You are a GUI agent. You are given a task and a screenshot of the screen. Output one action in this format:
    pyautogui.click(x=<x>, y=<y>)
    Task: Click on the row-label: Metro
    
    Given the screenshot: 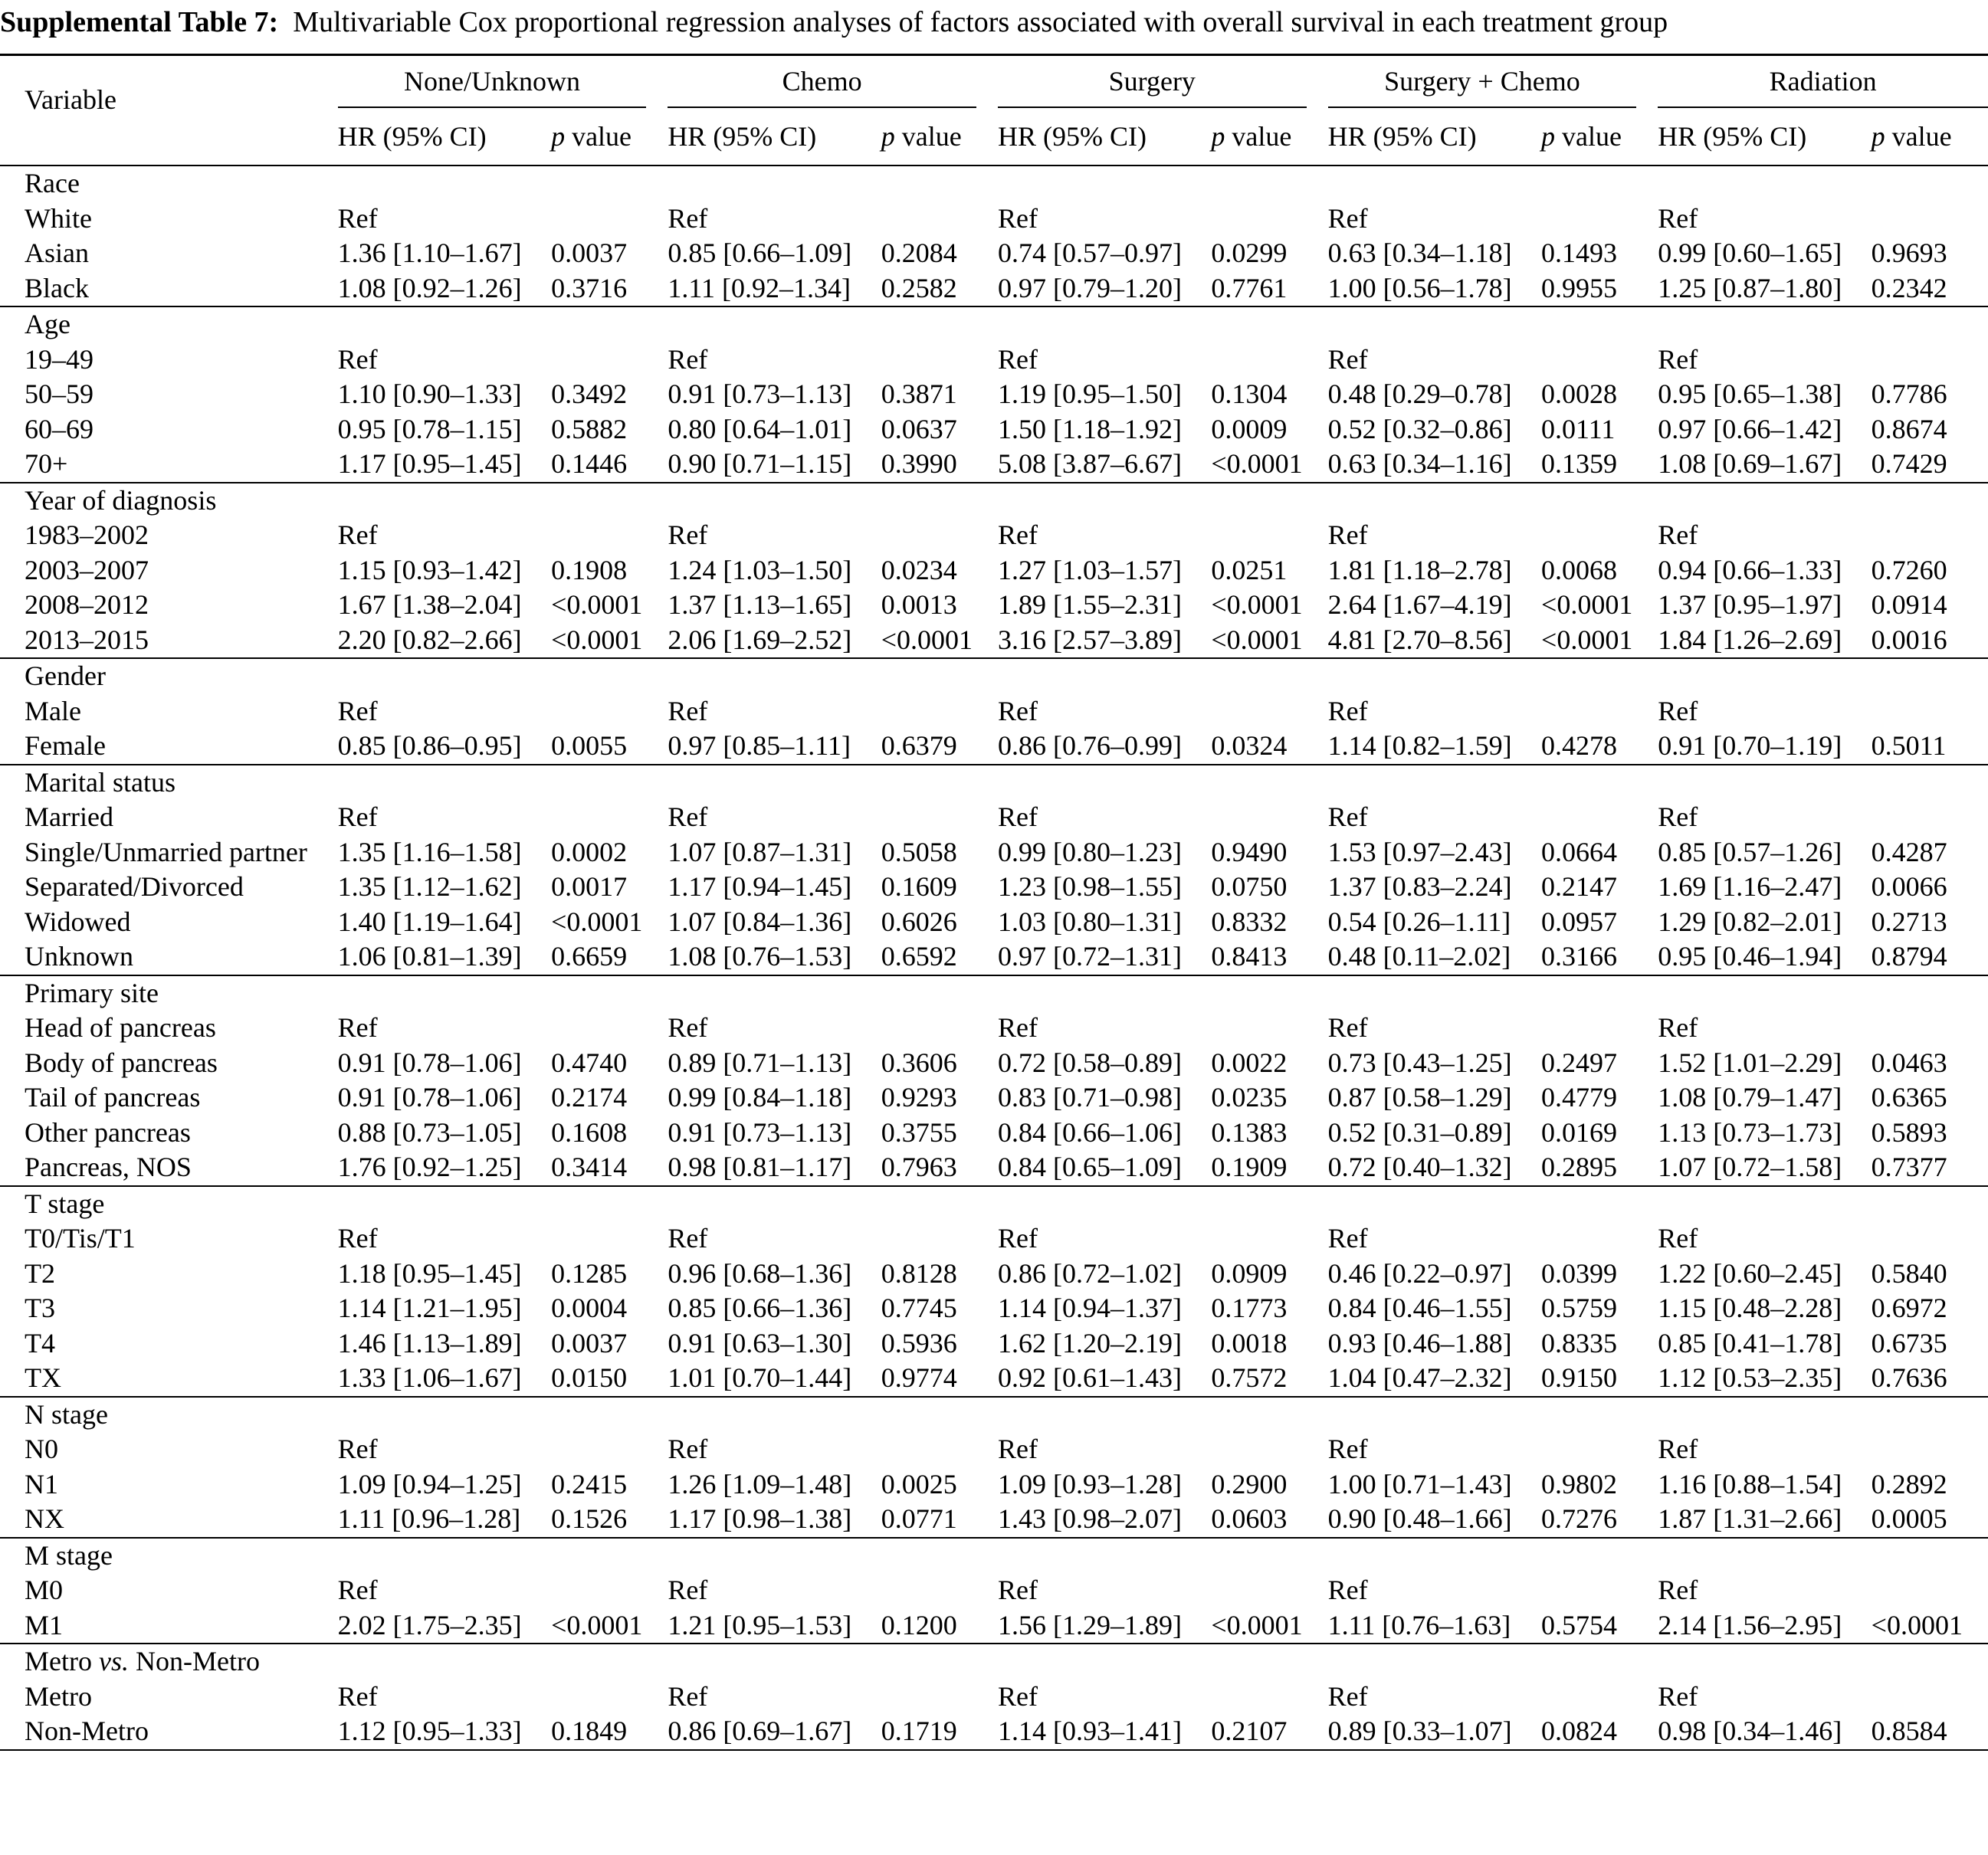 What is the action you would take?
    pyautogui.click(x=58, y=1696)
    